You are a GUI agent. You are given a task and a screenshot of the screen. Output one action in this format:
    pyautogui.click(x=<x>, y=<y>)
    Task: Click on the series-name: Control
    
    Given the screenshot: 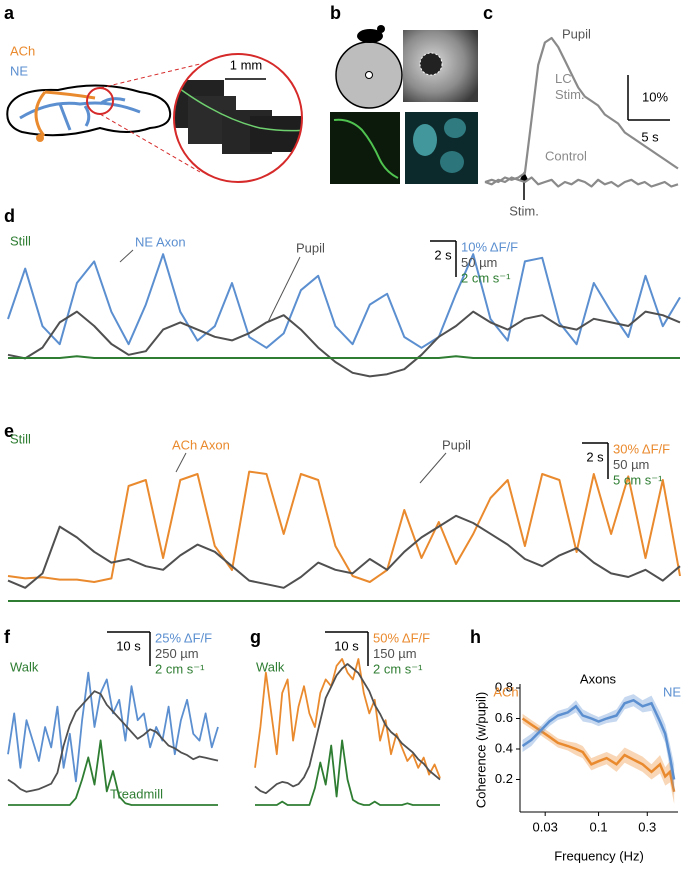 What is the action you would take?
    pyautogui.click(x=566, y=155)
    